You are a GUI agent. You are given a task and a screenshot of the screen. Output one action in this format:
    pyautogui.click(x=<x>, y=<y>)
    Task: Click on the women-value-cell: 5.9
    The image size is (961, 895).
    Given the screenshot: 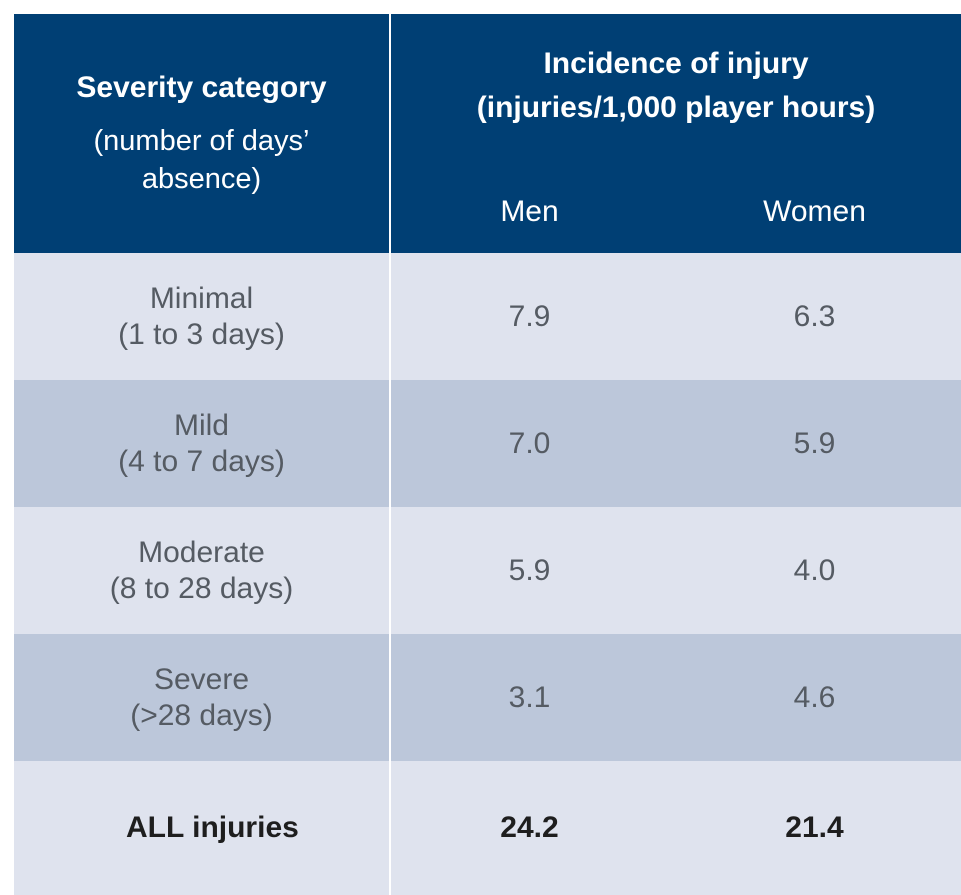 What is the action you would take?
    pyautogui.click(x=814, y=443)
    